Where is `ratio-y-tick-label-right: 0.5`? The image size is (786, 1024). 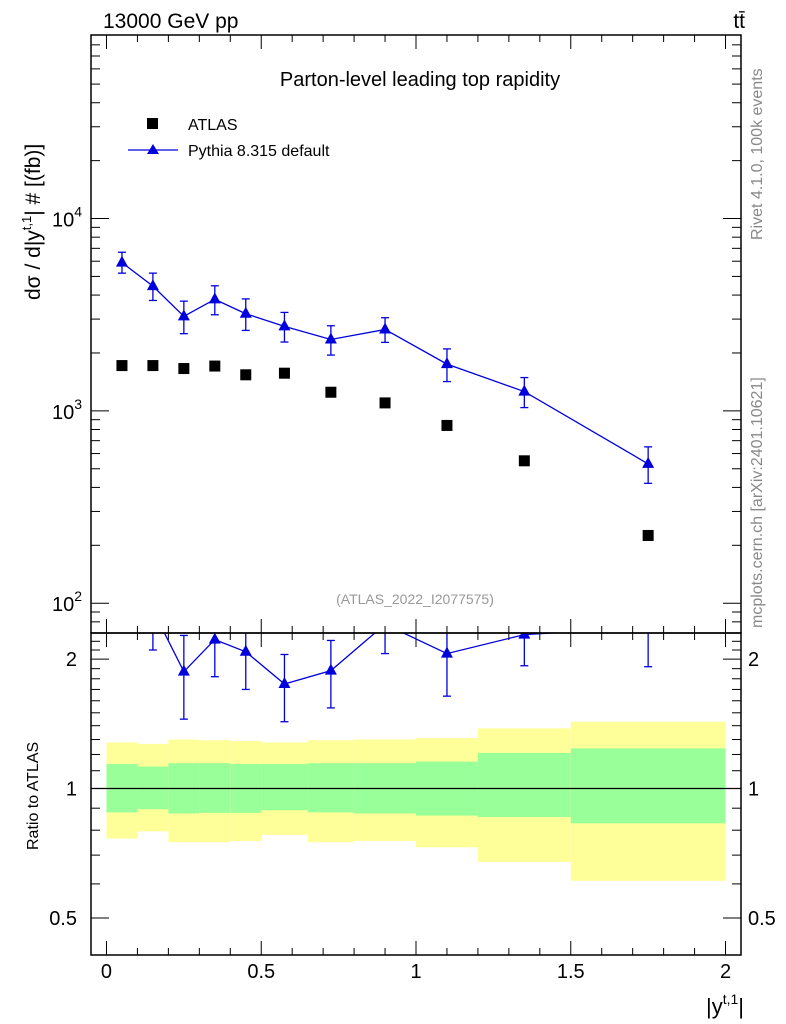
ratio-y-tick-label-right: 0.5 is located at coordinates (762, 919).